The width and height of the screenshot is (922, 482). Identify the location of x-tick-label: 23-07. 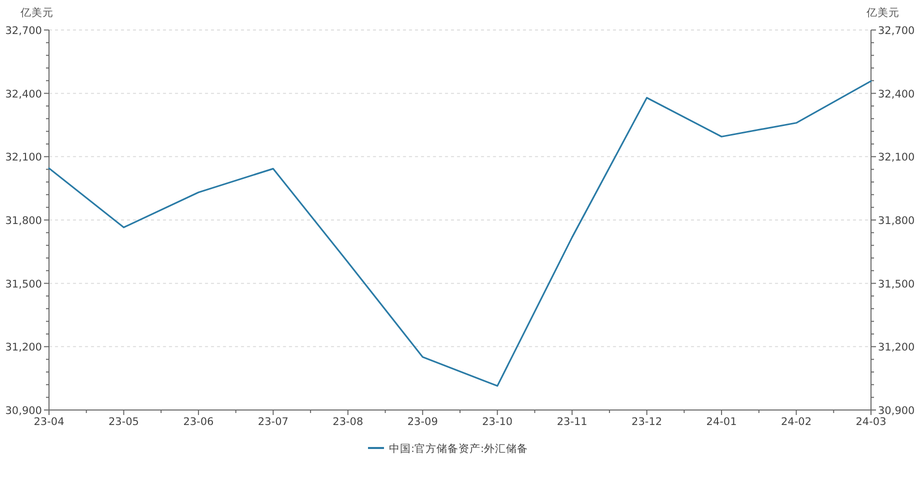
(273, 422).